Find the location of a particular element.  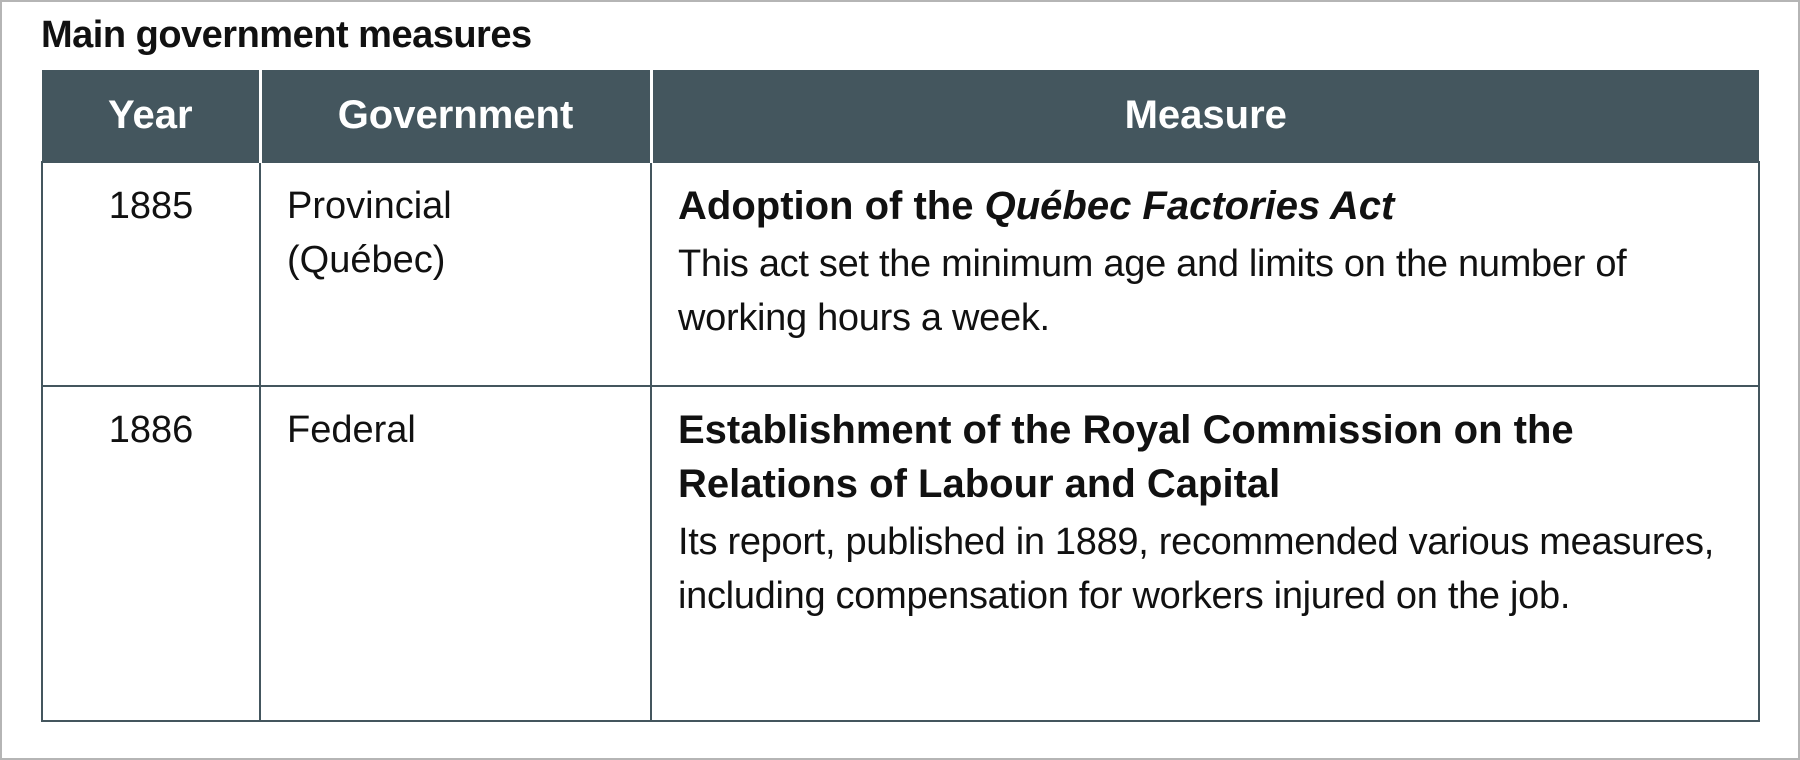

table-title: Main government measures is located at coordinates (286, 35).